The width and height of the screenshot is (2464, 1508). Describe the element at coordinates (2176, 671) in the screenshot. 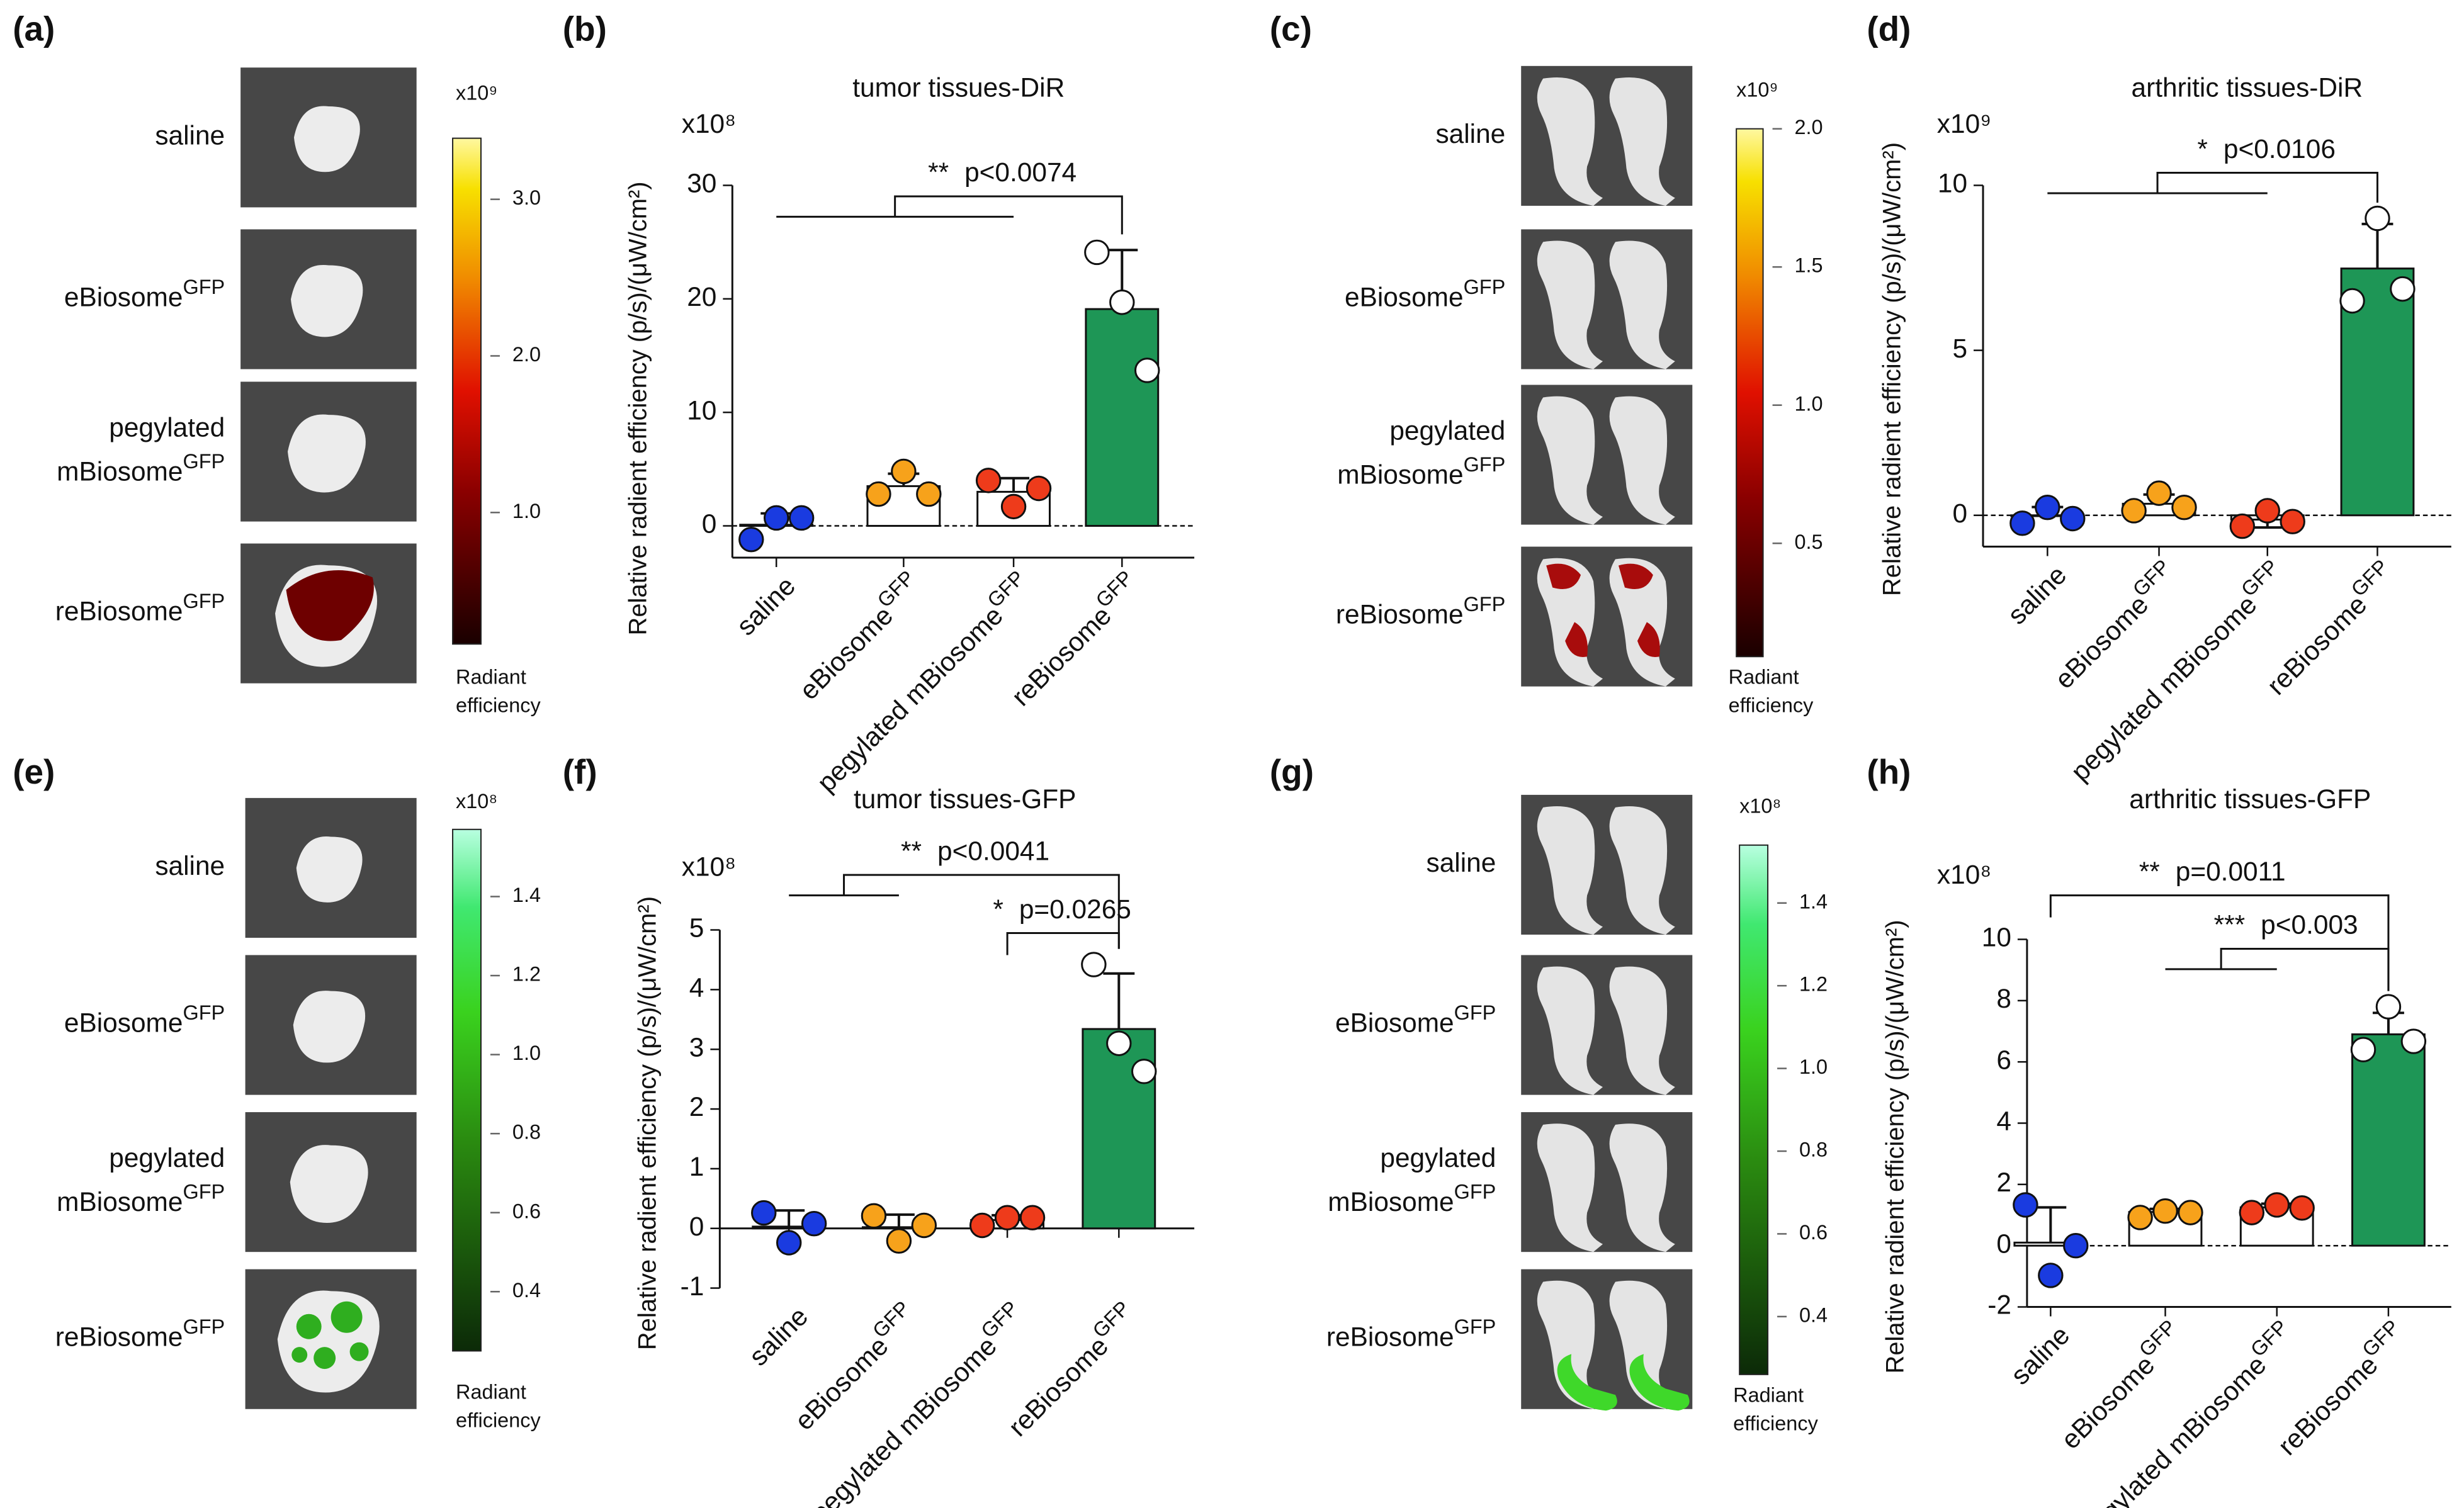

I see `x-tick-label: pegylated mBiosomeGFP` at that location.